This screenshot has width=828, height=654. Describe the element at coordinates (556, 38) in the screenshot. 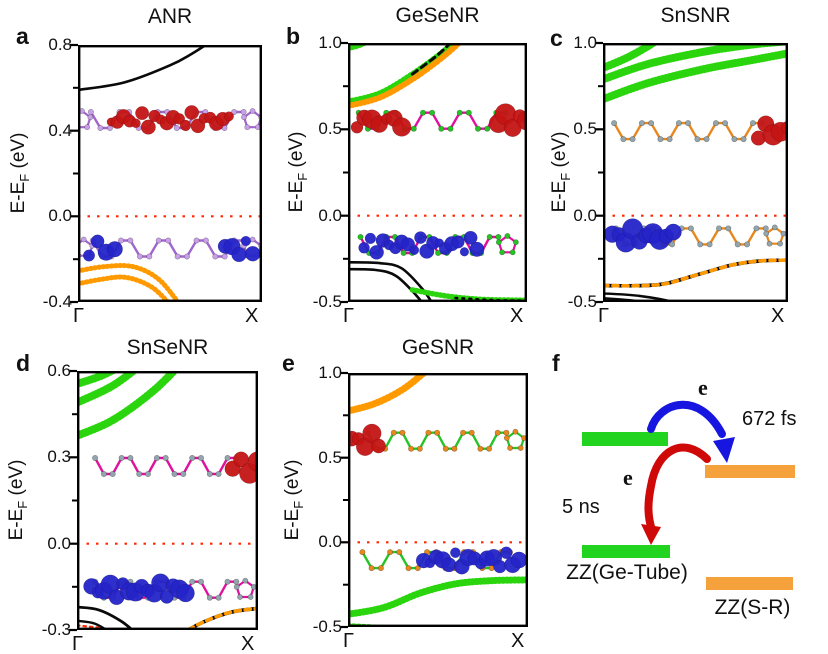

I see `panel-letter-c: c` at that location.